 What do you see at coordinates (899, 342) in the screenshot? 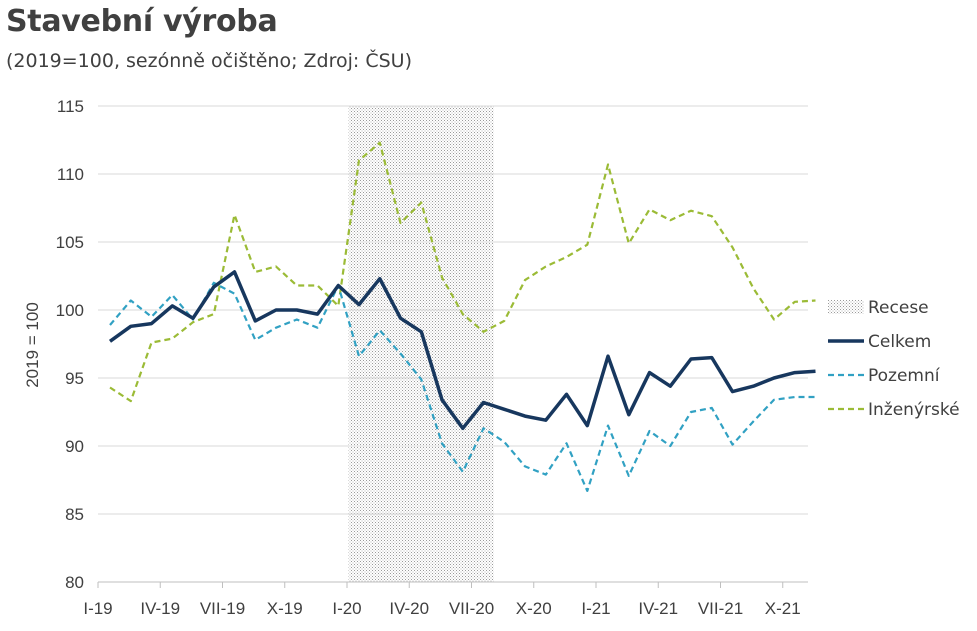
I see `legend-label-celkem: Celkem` at bounding box center [899, 342].